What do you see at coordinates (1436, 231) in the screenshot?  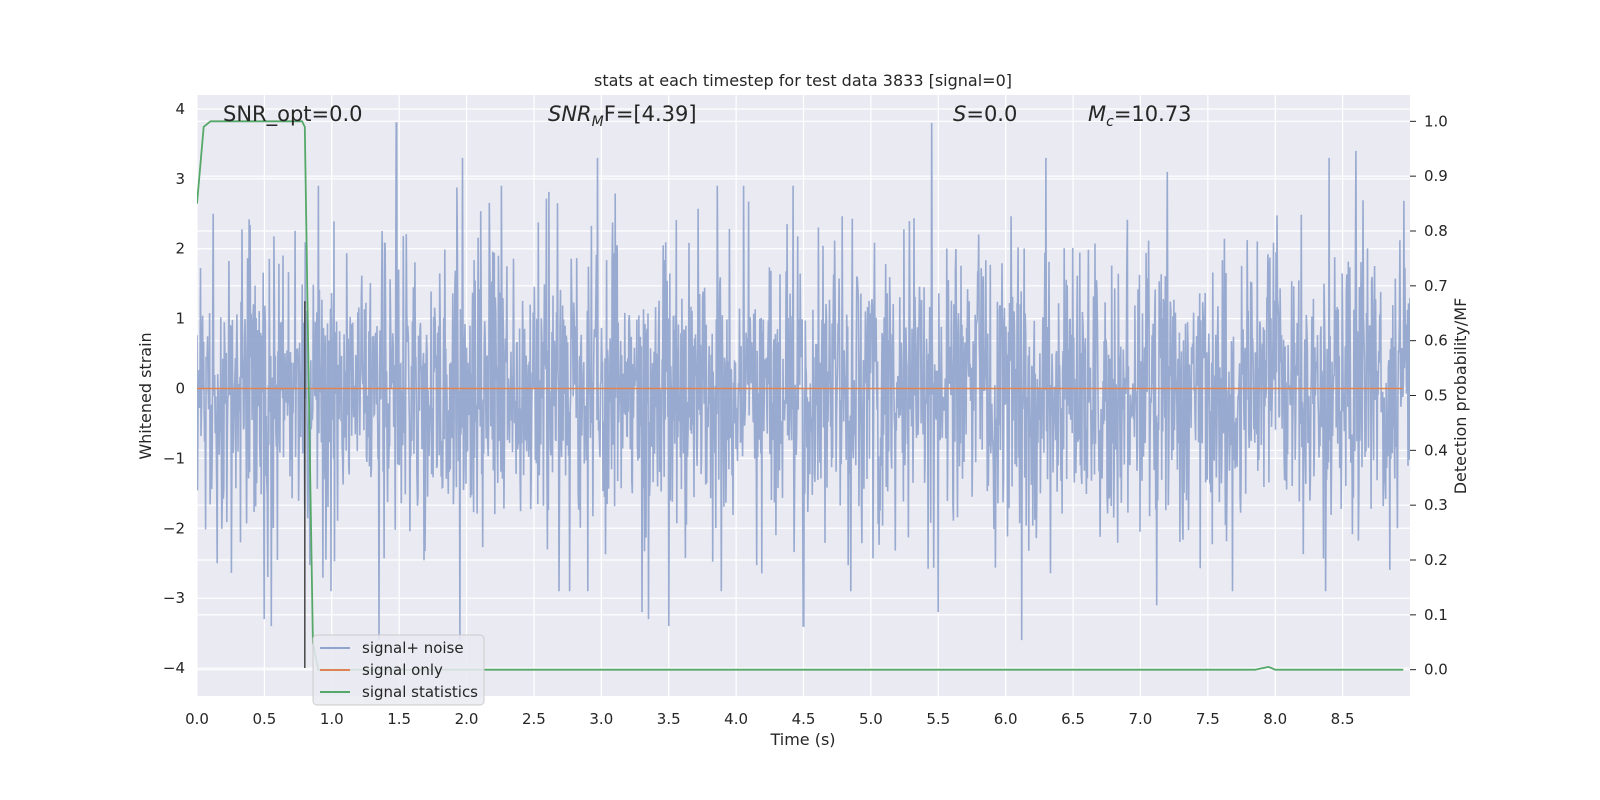 I see `y2-tick-label: 0.8` at bounding box center [1436, 231].